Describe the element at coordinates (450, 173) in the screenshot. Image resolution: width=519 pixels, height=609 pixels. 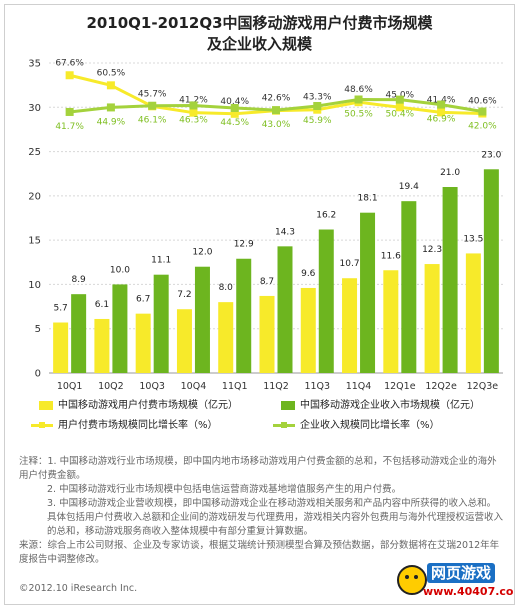
I see `bar-value-label: 21.0` at that location.